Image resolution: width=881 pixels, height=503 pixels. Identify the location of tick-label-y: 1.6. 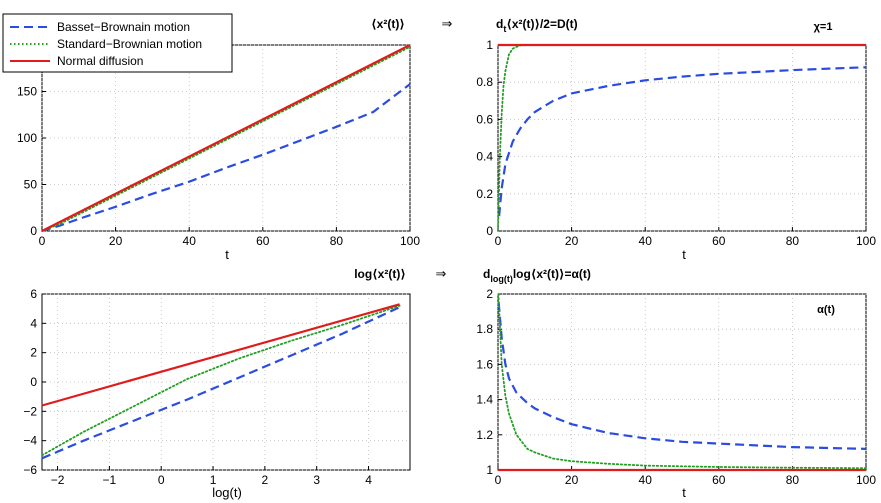
(484, 364).